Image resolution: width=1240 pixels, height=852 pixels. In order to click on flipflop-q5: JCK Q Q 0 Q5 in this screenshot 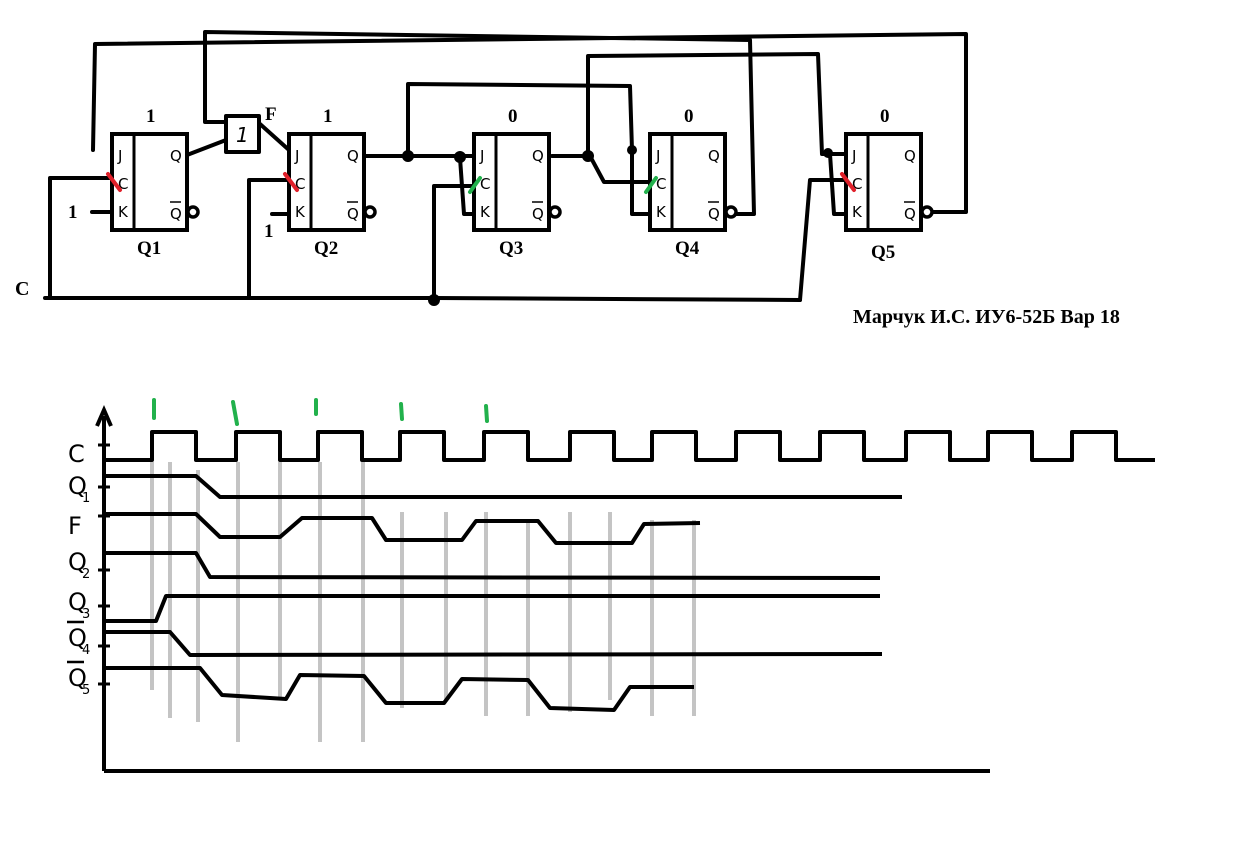, I will do `click(887, 184)`.